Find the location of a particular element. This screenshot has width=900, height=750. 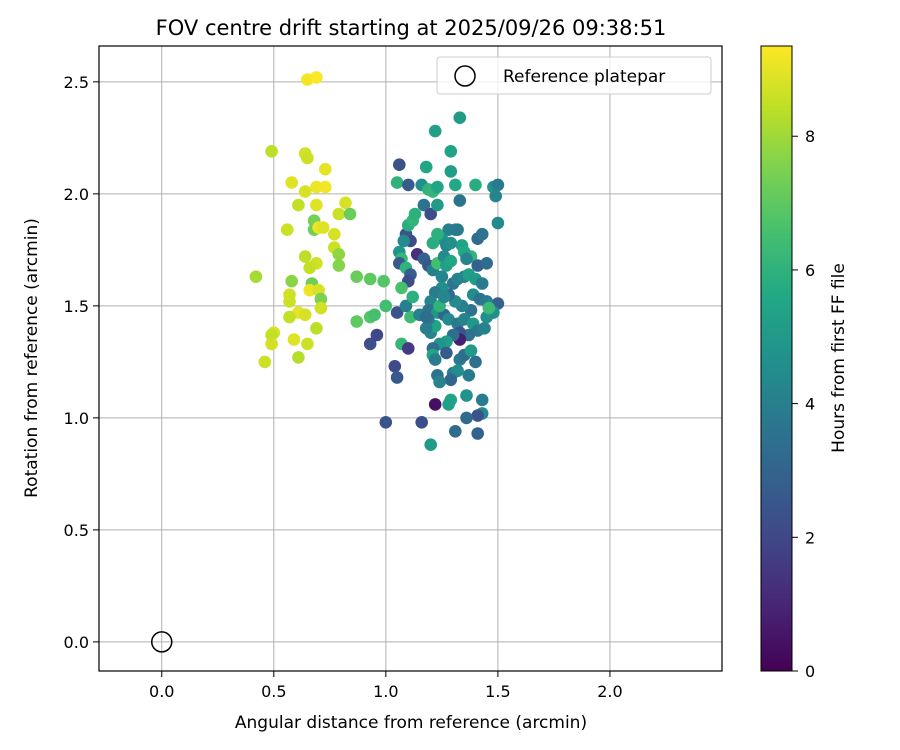

legend-box is located at coordinates (574, 75).